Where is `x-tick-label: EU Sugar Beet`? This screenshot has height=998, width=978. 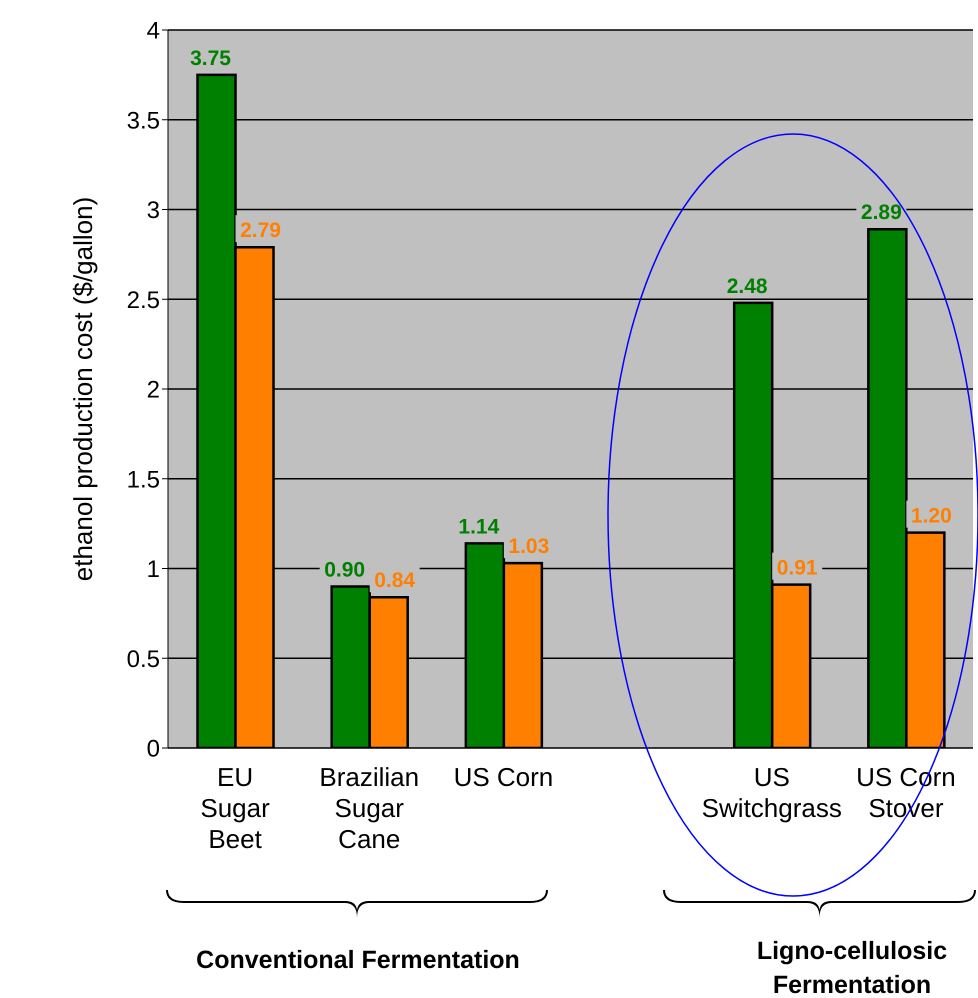 x-tick-label: EU Sugar Beet is located at coordinates (235, 808).